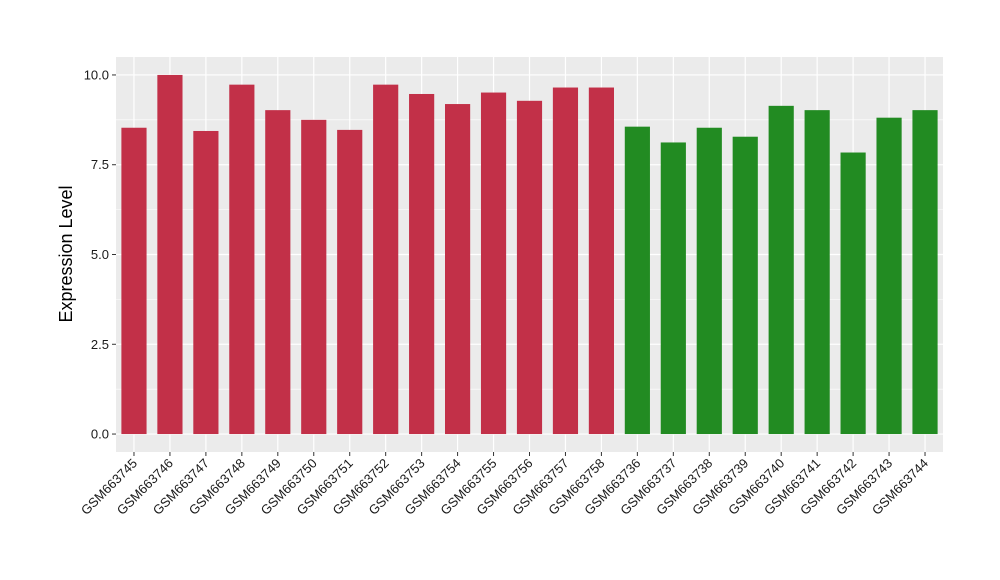 The height and width of the screenshot is (580, 1000). I want to click on y-tick-label: 0.0, so click(100, 434).